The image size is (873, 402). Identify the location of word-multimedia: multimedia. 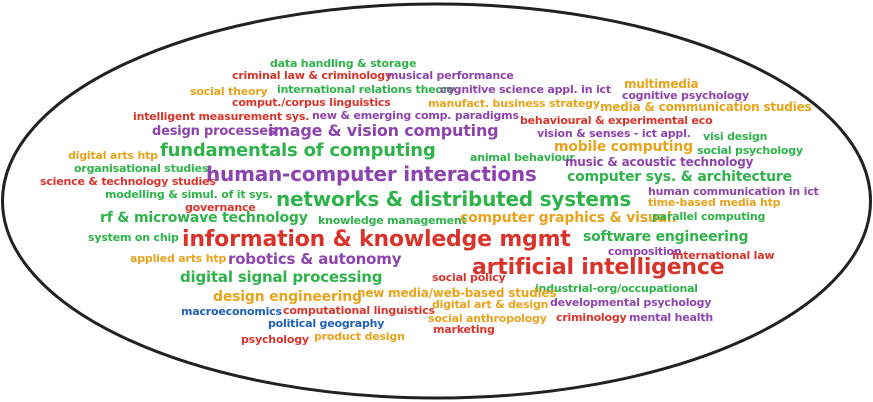
(661, 84).